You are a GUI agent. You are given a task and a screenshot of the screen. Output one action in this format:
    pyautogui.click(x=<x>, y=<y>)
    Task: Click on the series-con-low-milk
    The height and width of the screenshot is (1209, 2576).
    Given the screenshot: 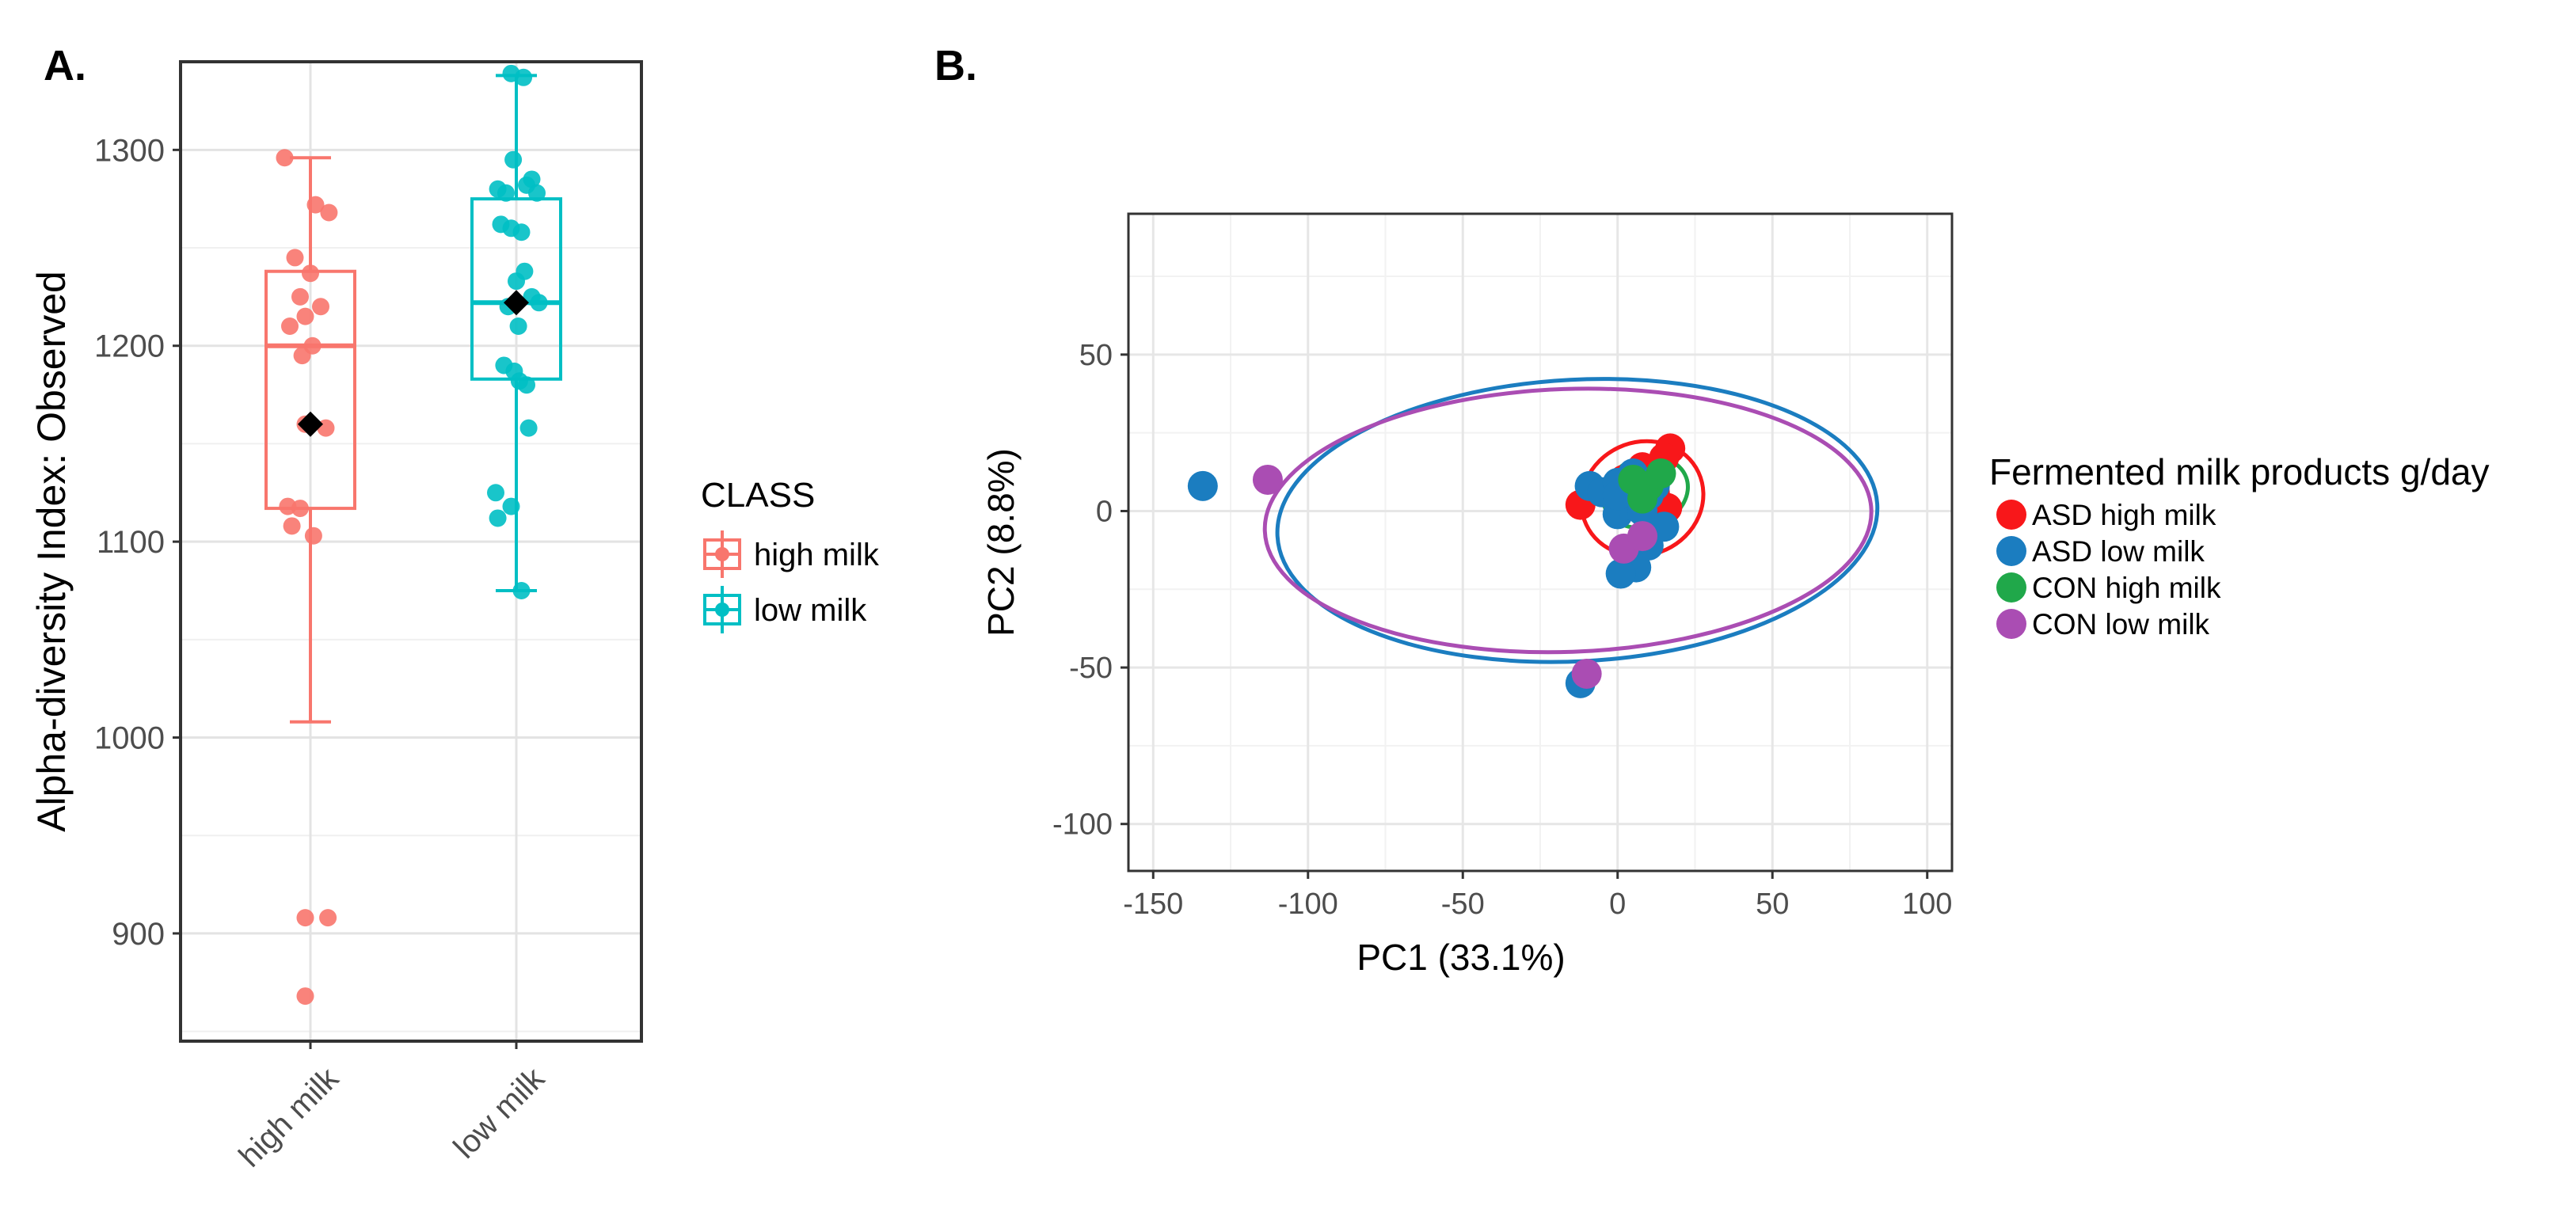 What is the action you would take?
    pyautogui.click(x=1455, y=576)
    